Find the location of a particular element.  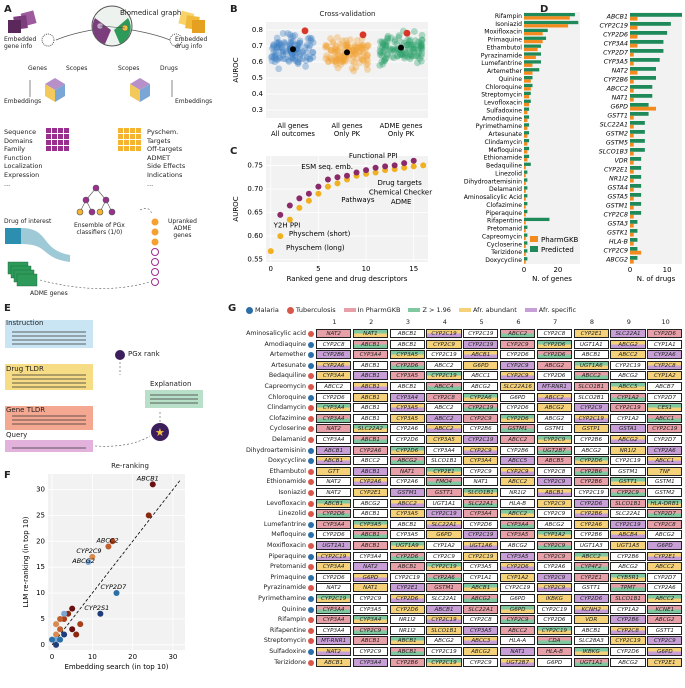

gene-label: HLA-B is located at coordinates (618, 241).